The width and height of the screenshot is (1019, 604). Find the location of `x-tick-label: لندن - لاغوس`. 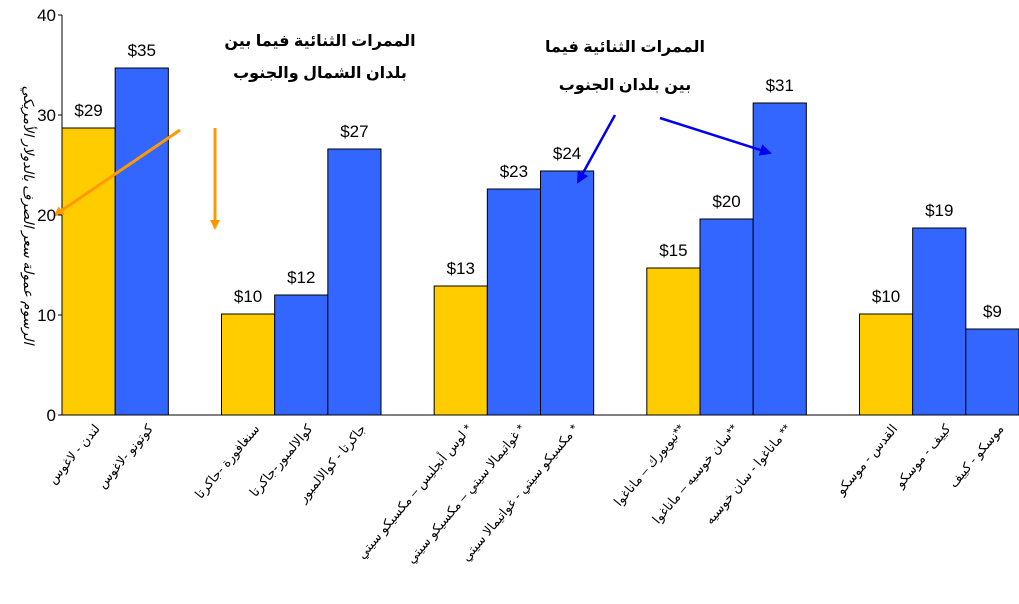

x-tick-label: لندن - لاغوس is located at coordinates (74, 454).